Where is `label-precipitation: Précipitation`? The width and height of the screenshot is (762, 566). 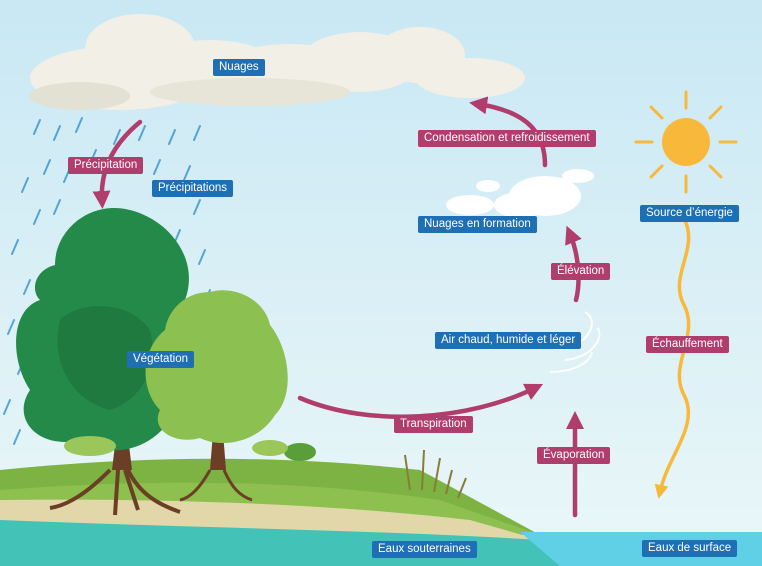 label-precipitation: Précipitation is located at coordinates (106, 165).